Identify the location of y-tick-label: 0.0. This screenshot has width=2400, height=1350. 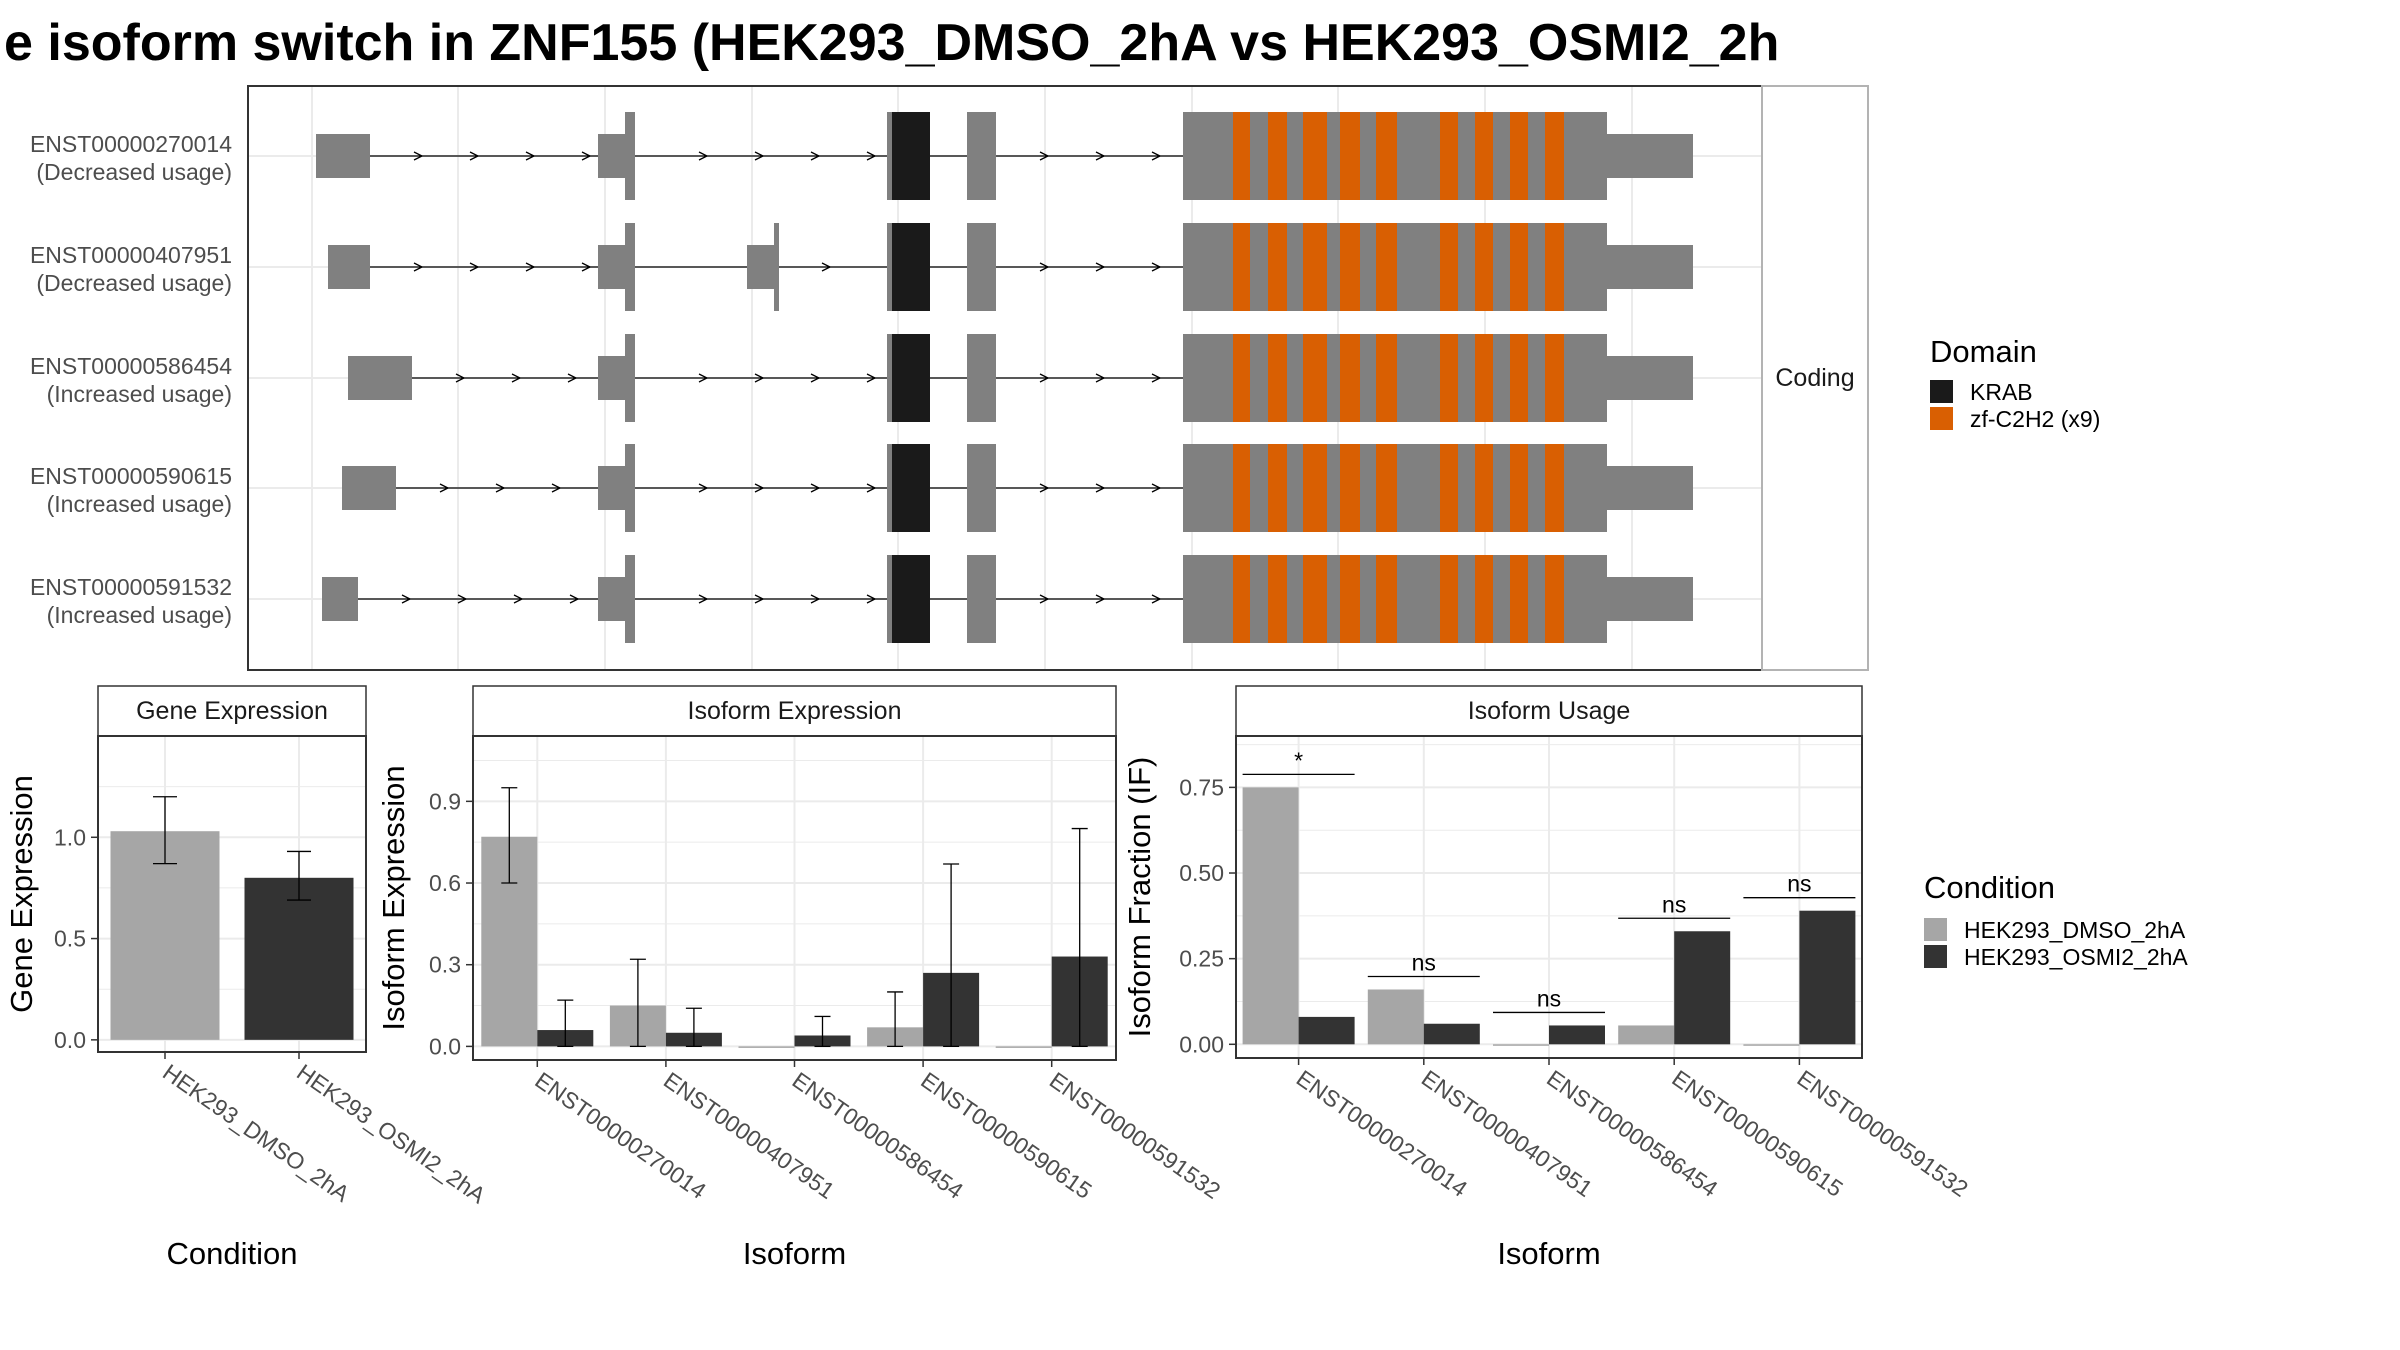
(445, 1046).